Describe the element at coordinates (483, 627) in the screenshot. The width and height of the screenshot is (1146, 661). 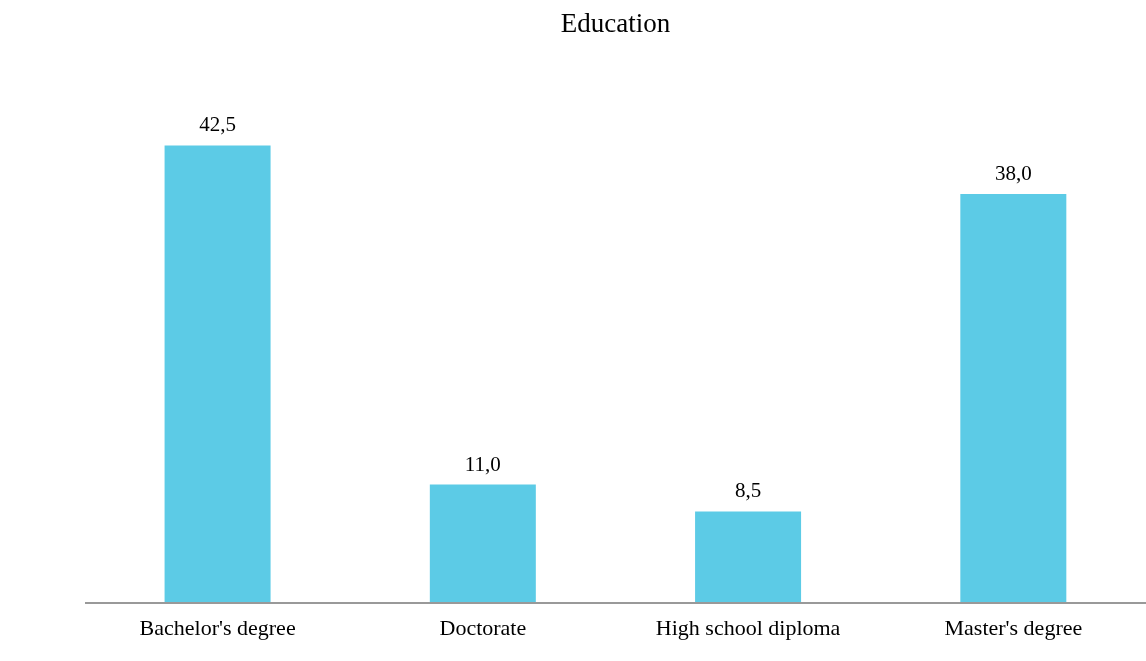
I see `x-tick-label: Doctorate` at that location.